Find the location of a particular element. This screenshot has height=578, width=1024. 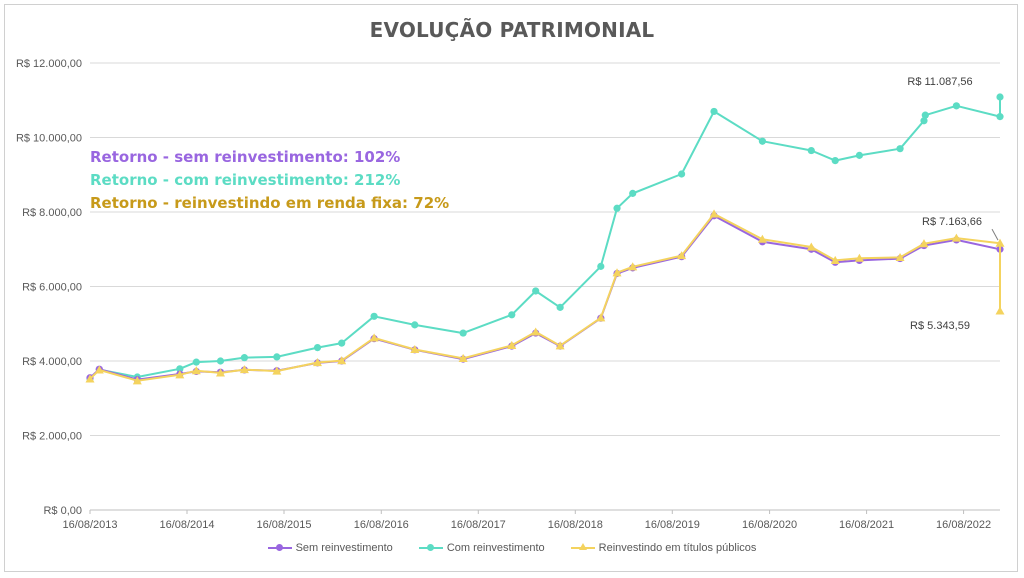

y-tick-label: R$ 2.000,00 is located at coordinates (52, 437).